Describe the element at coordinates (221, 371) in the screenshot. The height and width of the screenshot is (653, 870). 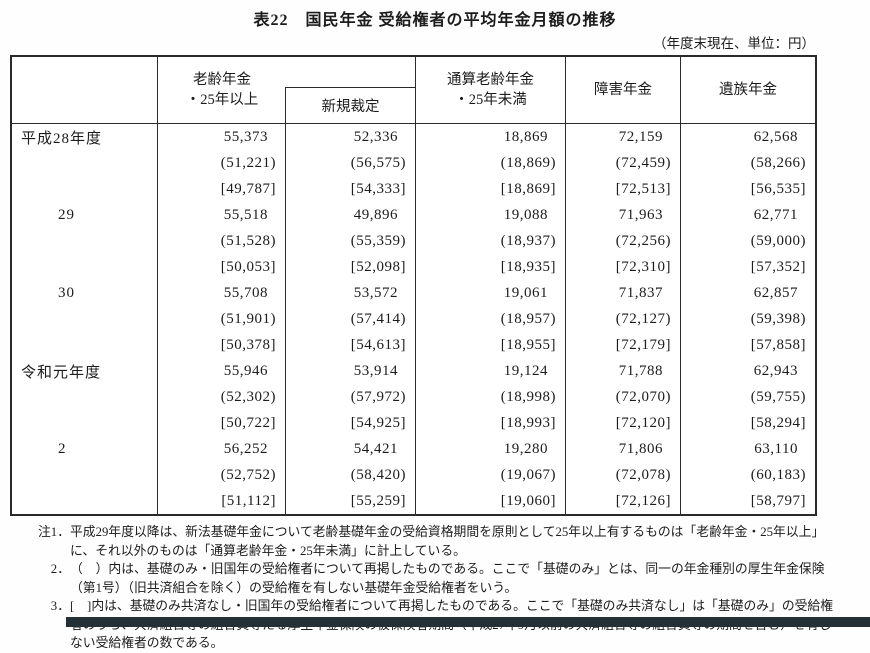
I see `value-cell: 55,946` at that location.